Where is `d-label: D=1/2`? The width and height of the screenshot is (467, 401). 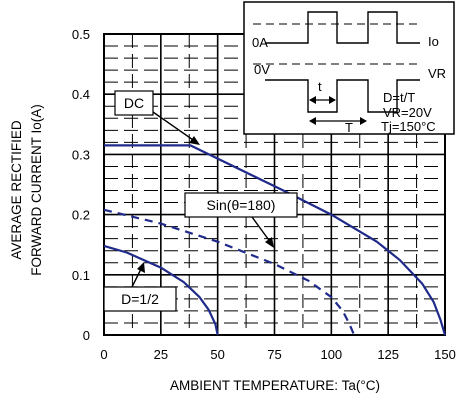
d-label: D=1/2 is located at coordinates (140, 299).